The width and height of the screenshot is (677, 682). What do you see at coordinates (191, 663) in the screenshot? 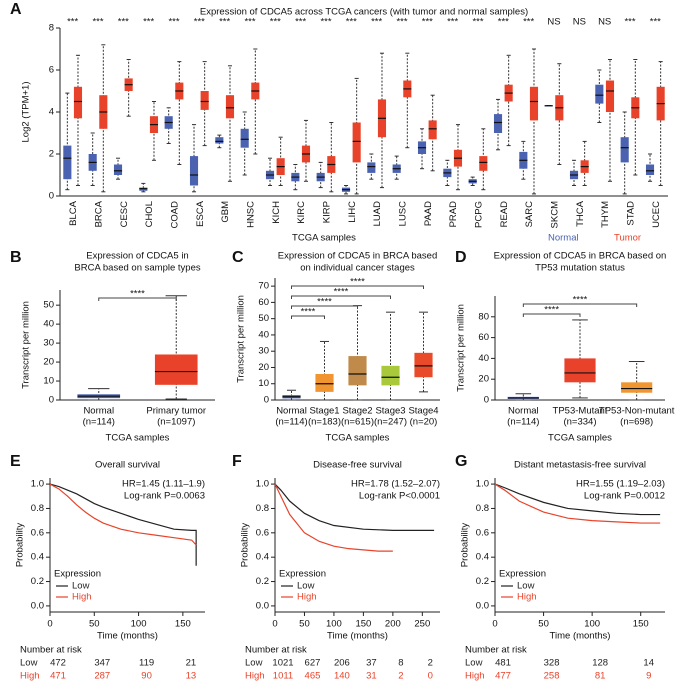
I see `risk-count: 21` at bounding box center [191, 663].